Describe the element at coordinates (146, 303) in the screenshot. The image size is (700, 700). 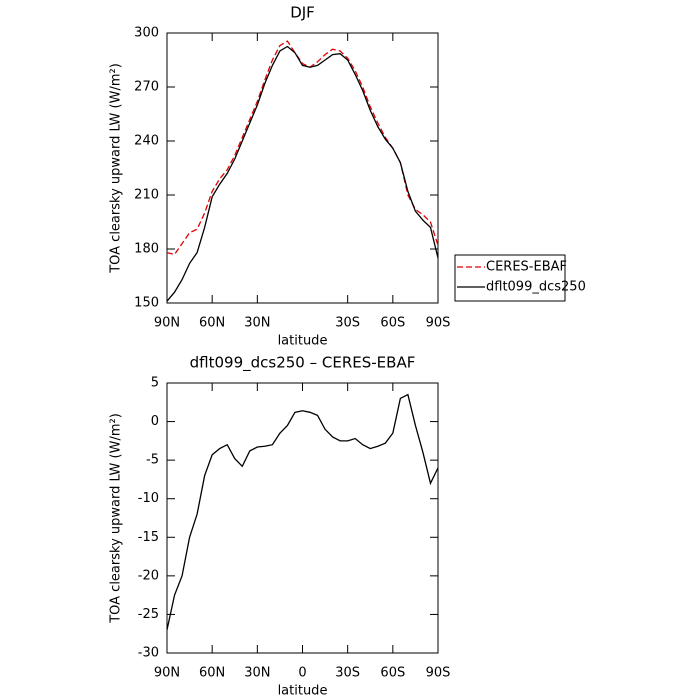
I see `y-tick-label: 150` at that location.